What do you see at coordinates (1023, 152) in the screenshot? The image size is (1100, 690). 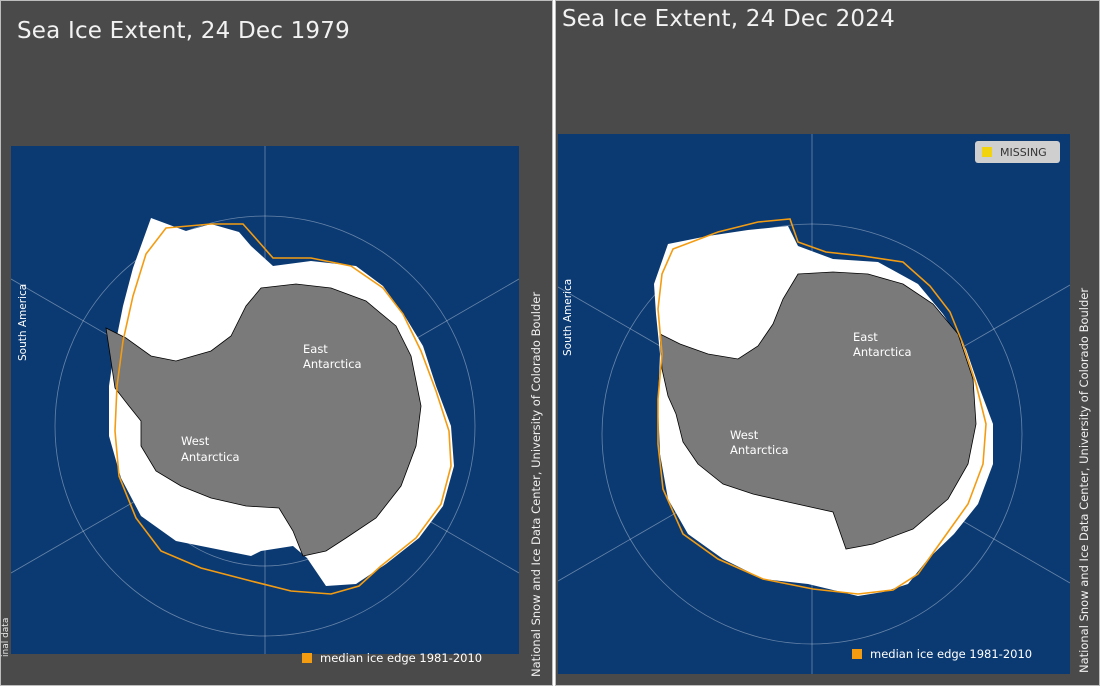 I see `missing-label: MISSING` at bounding box center [1023, 152].